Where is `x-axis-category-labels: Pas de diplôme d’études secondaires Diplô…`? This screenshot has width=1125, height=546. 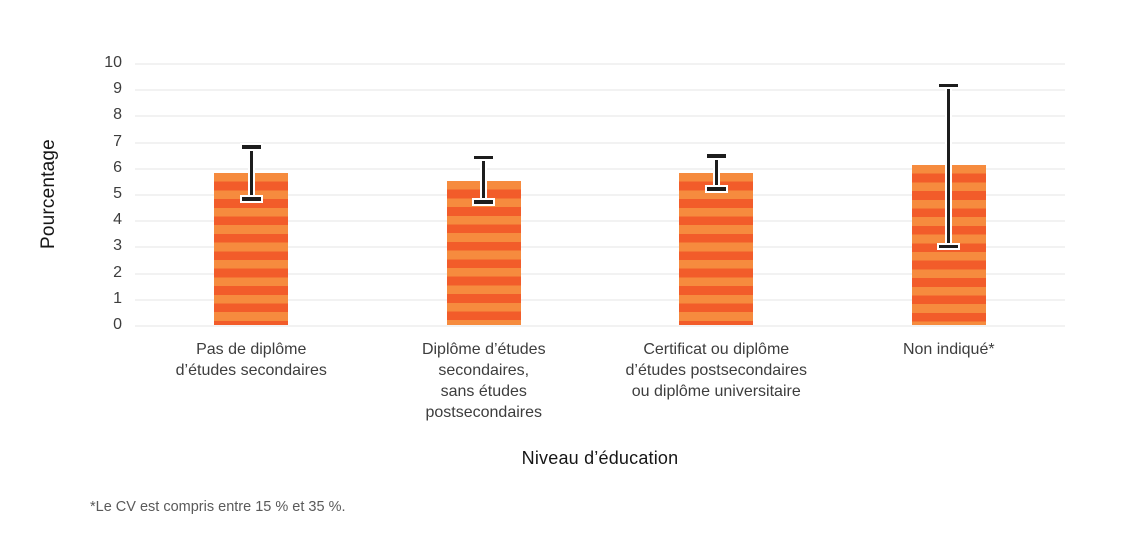
x-axis-category-labels: Pas de diplôme d’études secondaires Diplô… is located at coordinates (600, 381).